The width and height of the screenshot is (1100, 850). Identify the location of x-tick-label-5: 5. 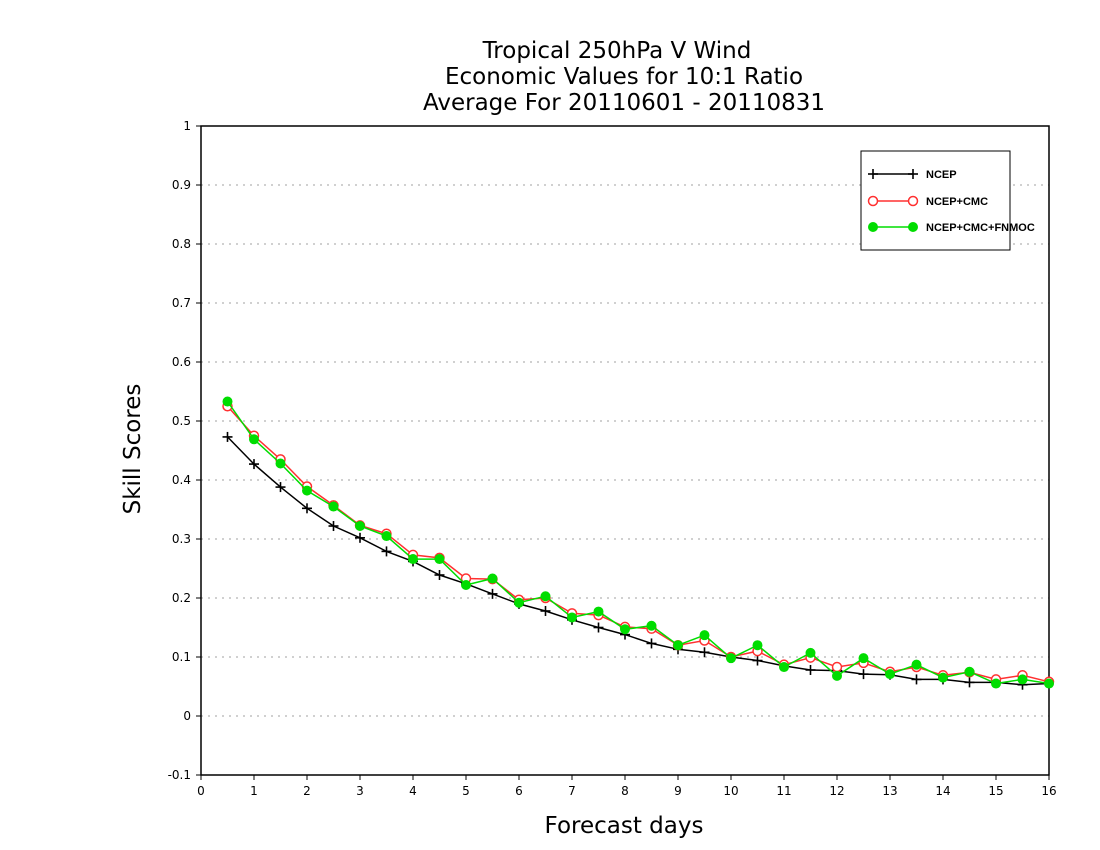
(466, 791).